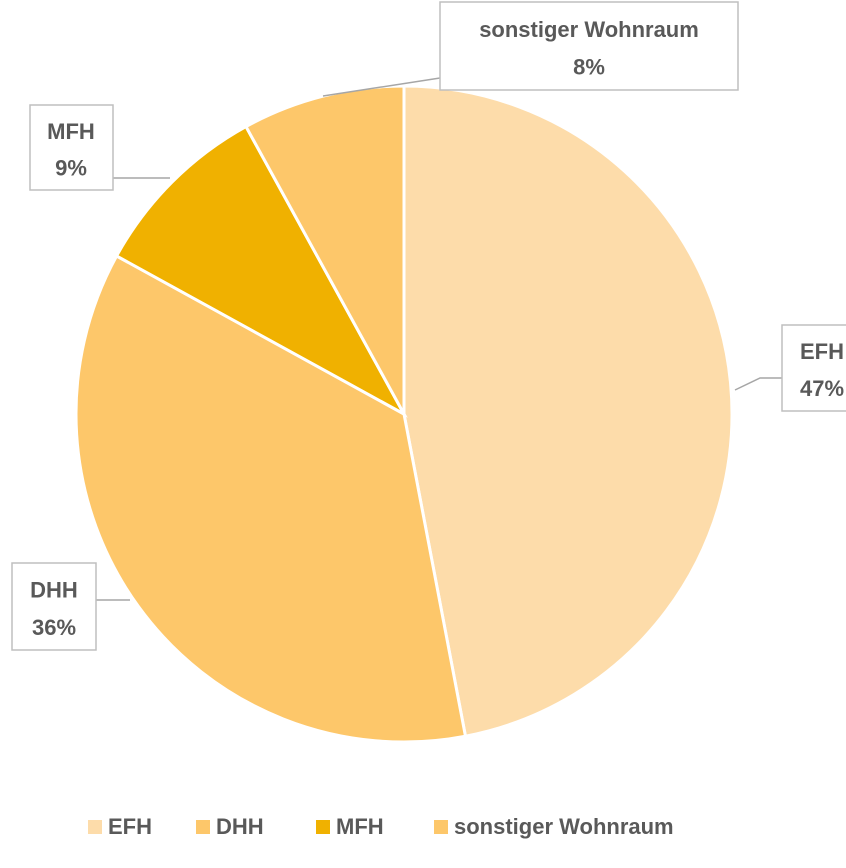 The height and width of the screenshot is (868, 846). Describe the element at coordinates (130, 826) in the screenshot. I see `legend-label: EFH` at that location.